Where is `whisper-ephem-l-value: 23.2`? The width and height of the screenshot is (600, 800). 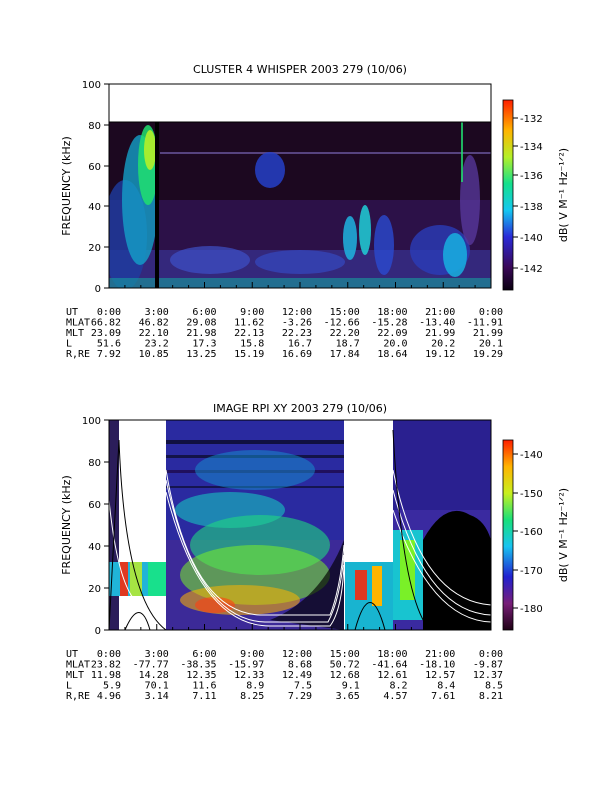
whisper-ephem-l-value: 23.2 is located at coordinates (157, 344).